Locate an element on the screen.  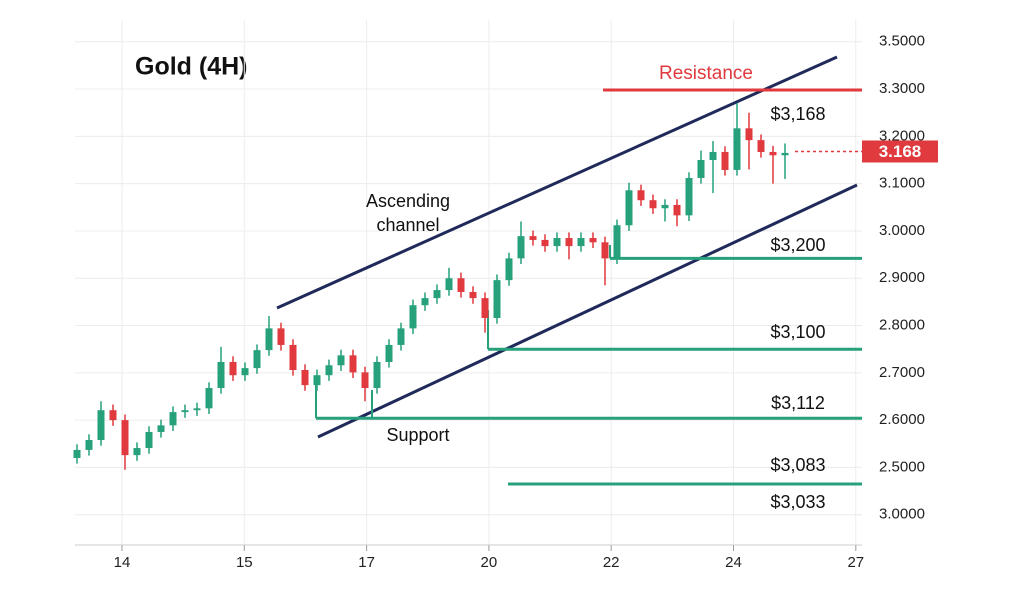
y-tick-label: 2.5000 is located at coordinates (902, 466).